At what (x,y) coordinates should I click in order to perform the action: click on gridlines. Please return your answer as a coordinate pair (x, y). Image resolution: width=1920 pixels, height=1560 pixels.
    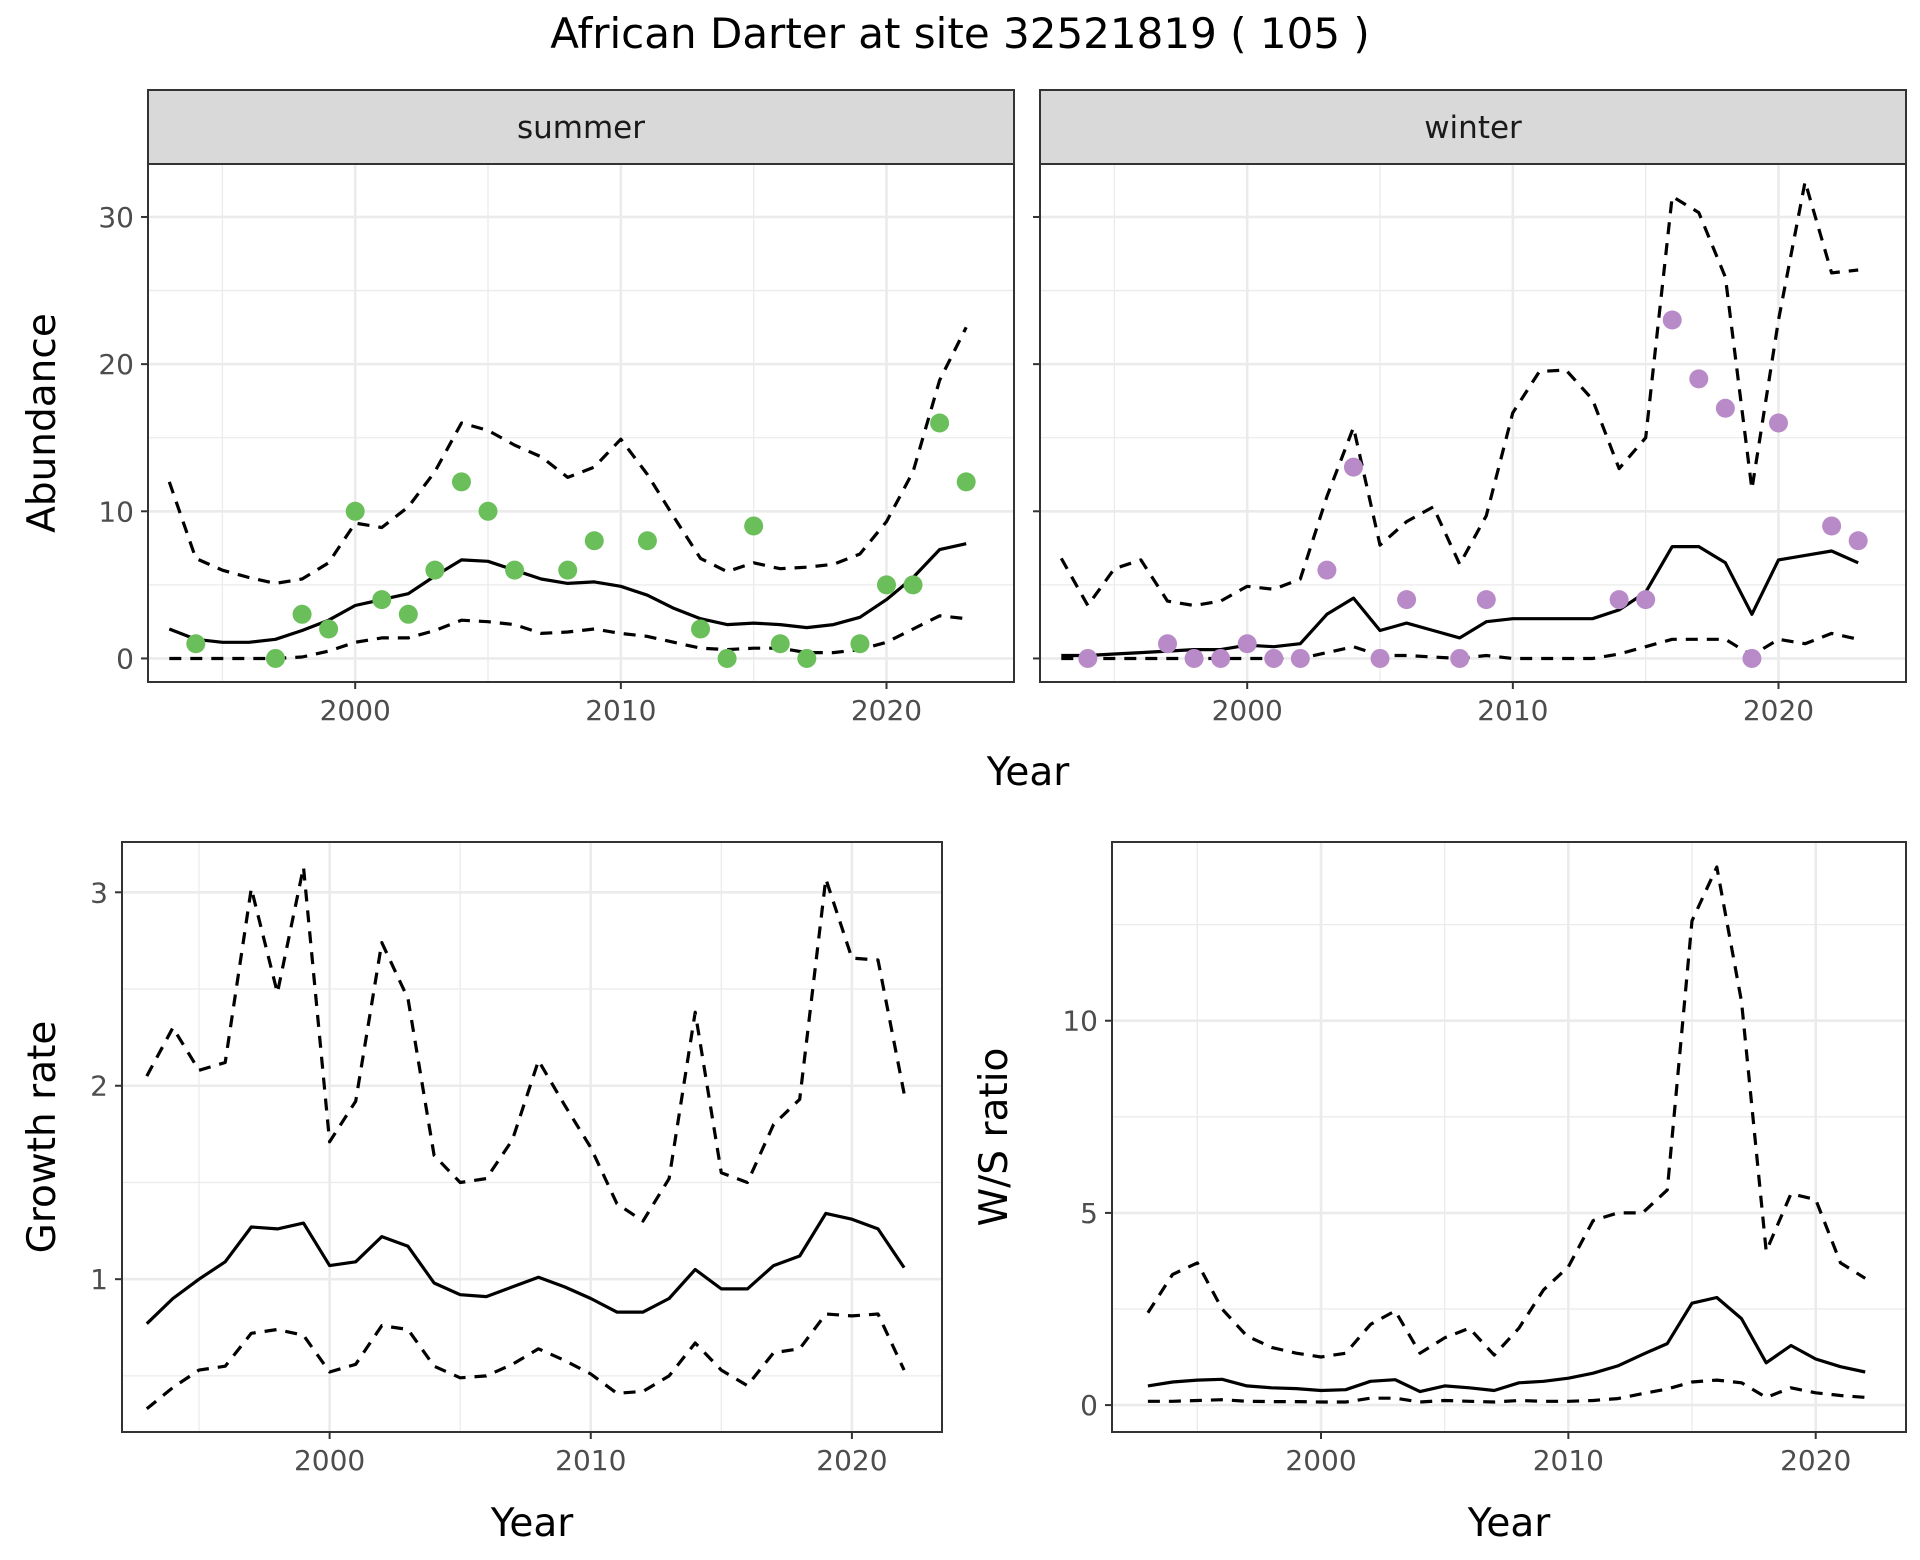
    Looking at the image, I should click on (1473, 423).